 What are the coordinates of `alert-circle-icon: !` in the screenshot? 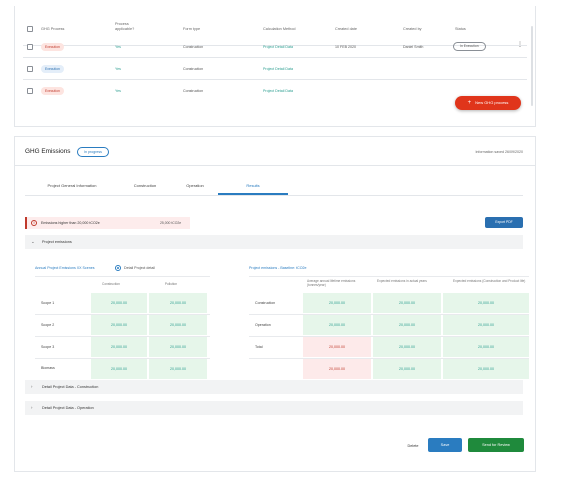 It's located at (34, 223).